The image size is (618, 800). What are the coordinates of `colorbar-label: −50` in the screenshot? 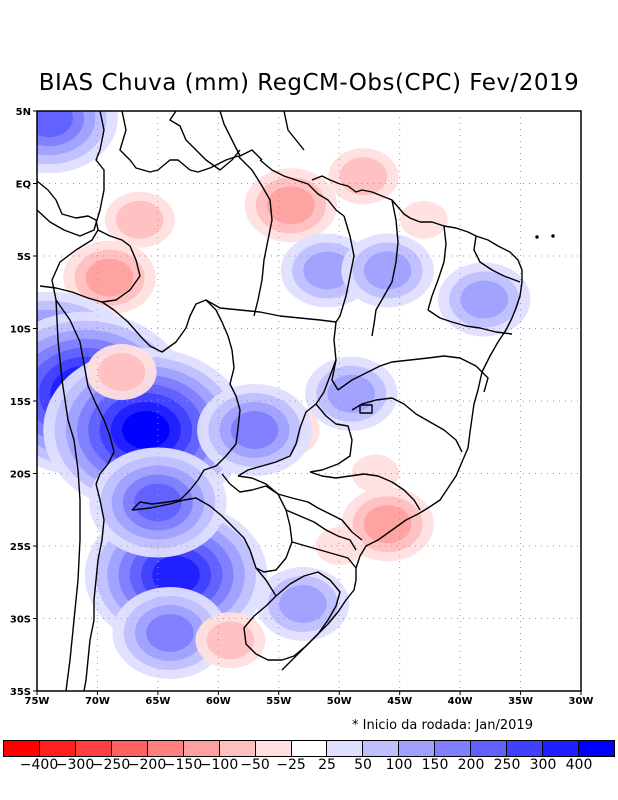 It's located at (255, 765).